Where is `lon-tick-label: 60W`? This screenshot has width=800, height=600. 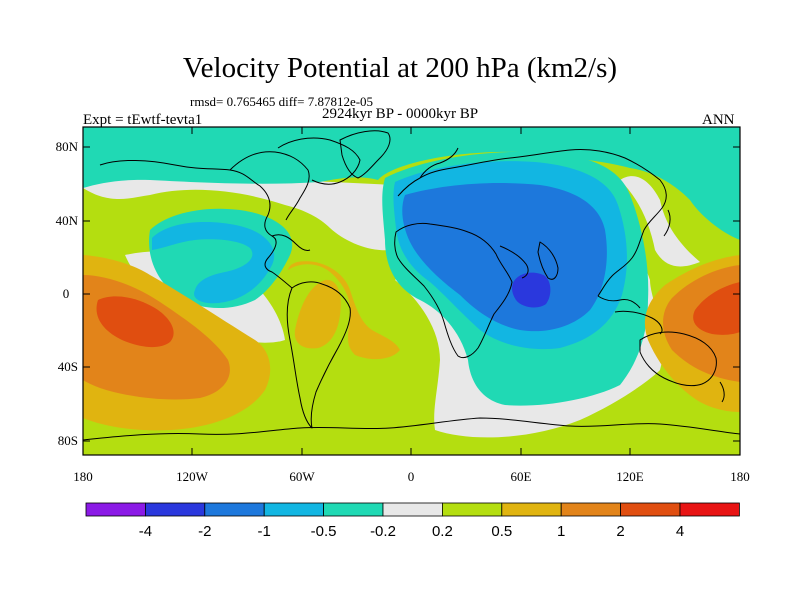 lon-tick-label: 60W is located at coordinates (302, 476).